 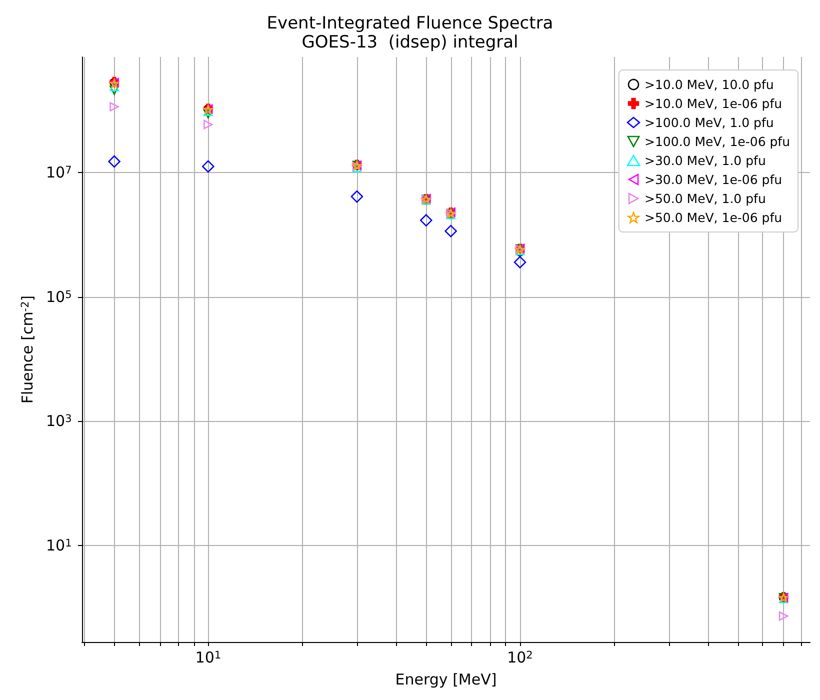 What do you see at coordinates (705, 160) in the screenshot?
I see `legend-label: >30.0 MeV, 1.0 pfu` at bounding box center [705, 160].